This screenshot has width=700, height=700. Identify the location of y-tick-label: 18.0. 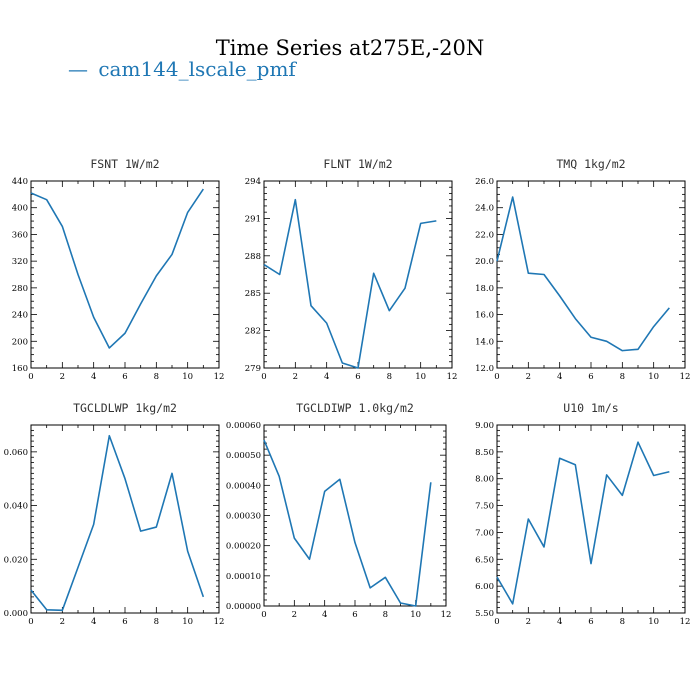
(484, 289).